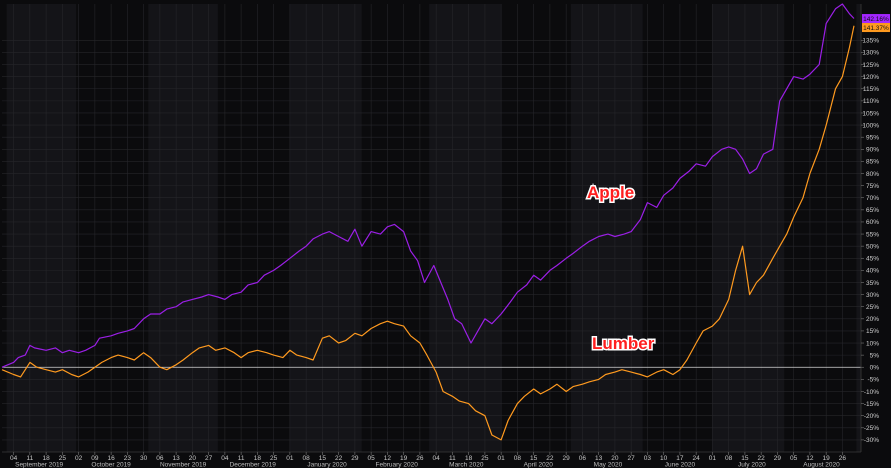 The image size is (891, 468). What do you see at coordinates (872, 319) in the screenshot?
I see `y-tick-label: 20%` at bounding box center [872, 319].